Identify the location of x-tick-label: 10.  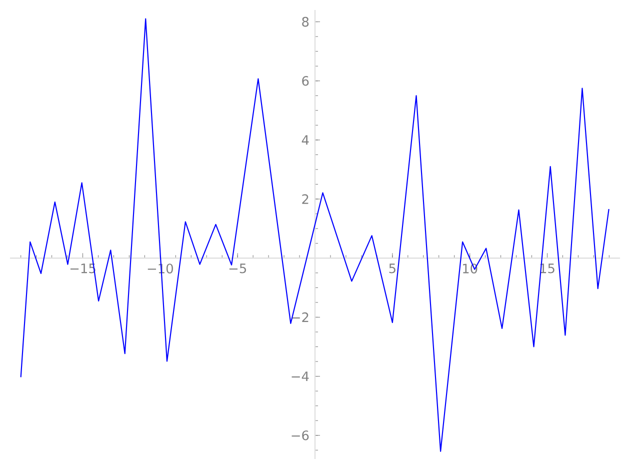
(470, 269).